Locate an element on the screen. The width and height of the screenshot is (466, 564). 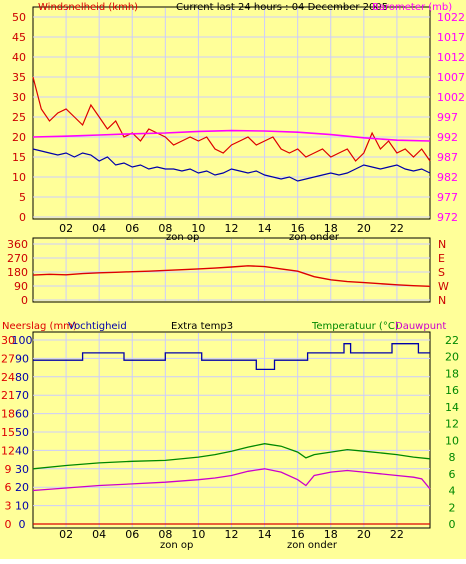
direction-y-tick-label: 270 is located at coordinates (17, 258).